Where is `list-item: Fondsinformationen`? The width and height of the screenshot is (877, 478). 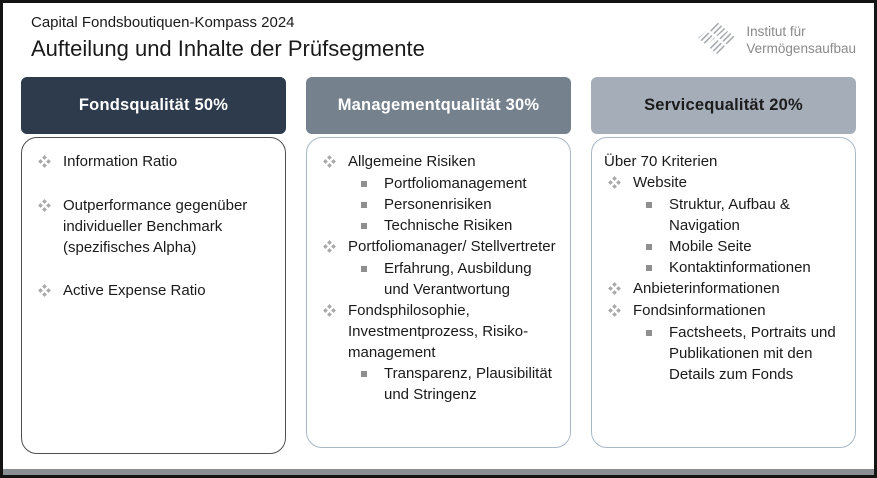 list-item: Fondsinformationen is located at coordinates (727, 311).